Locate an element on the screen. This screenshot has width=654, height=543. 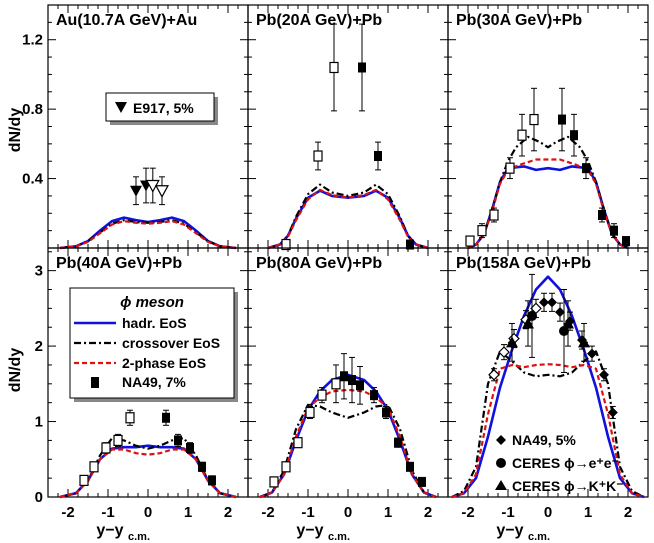
panel-title: Pb(20A GeV)+Pb is located at coordinates (319, 20).